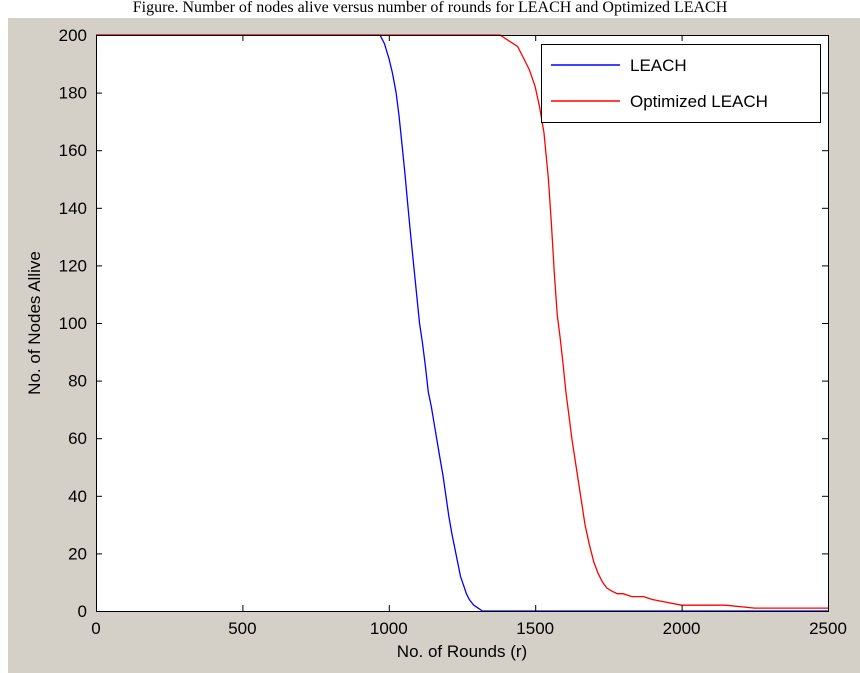 The height and width of the screenshot is (673, 860). I want to click on y-tick-label: 200, so click(73, 35).